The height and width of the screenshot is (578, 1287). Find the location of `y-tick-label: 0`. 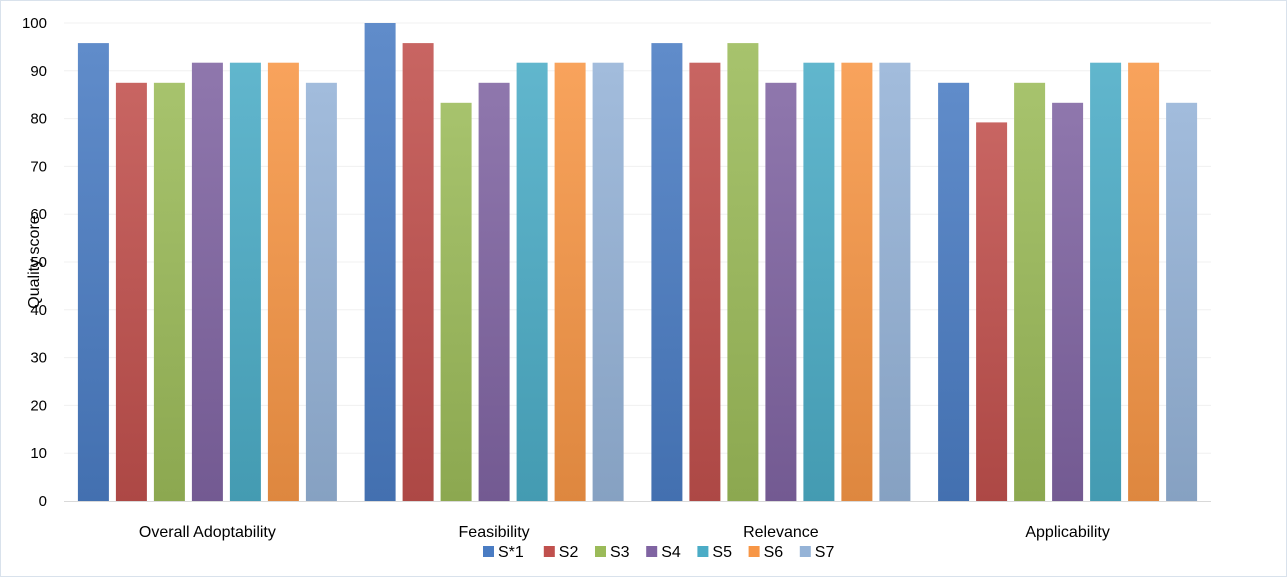

y-tick-label: 0 is located at coordinates (43, 501).